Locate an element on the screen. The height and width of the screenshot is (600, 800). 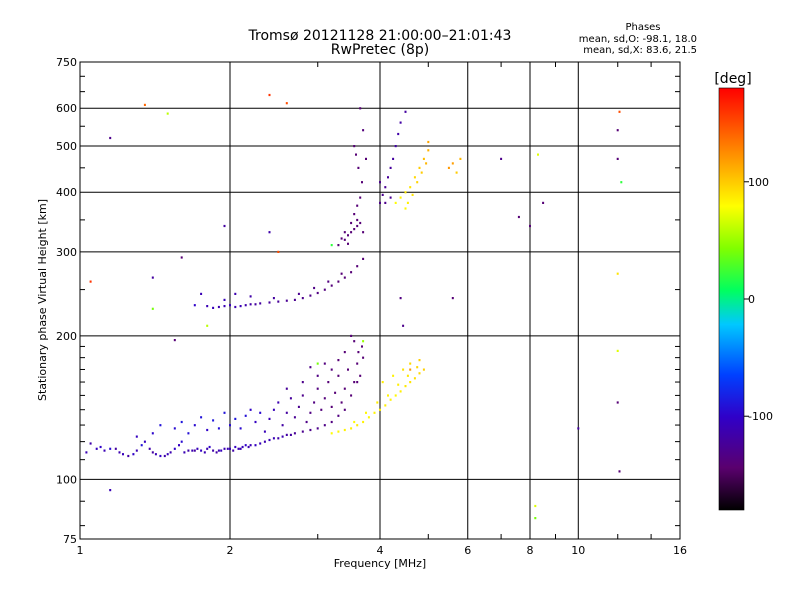
colorbar-ticks: 100 0 -100 is located at coordinates (758, 299).